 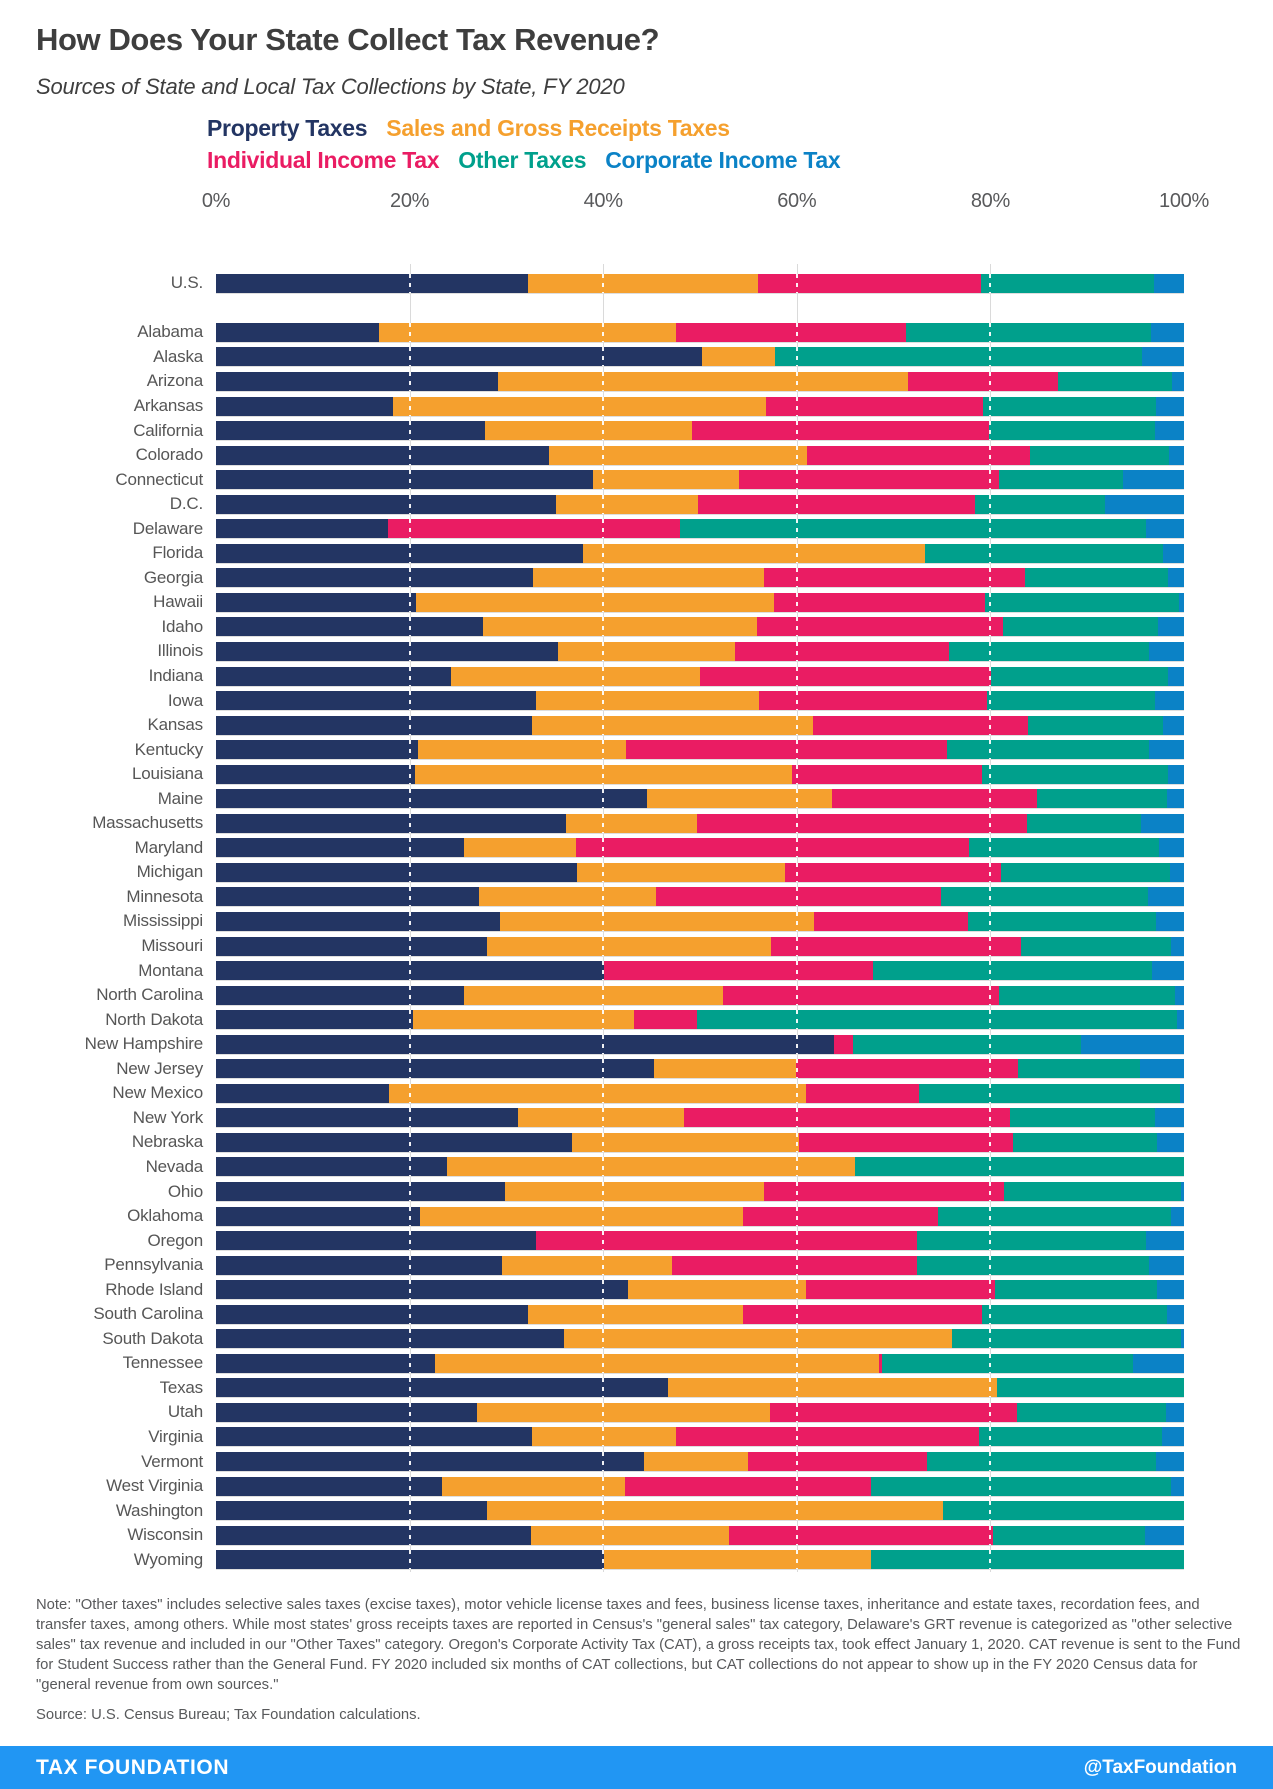 I want to click on bar-track-idaho, so click(x=700, y=627).